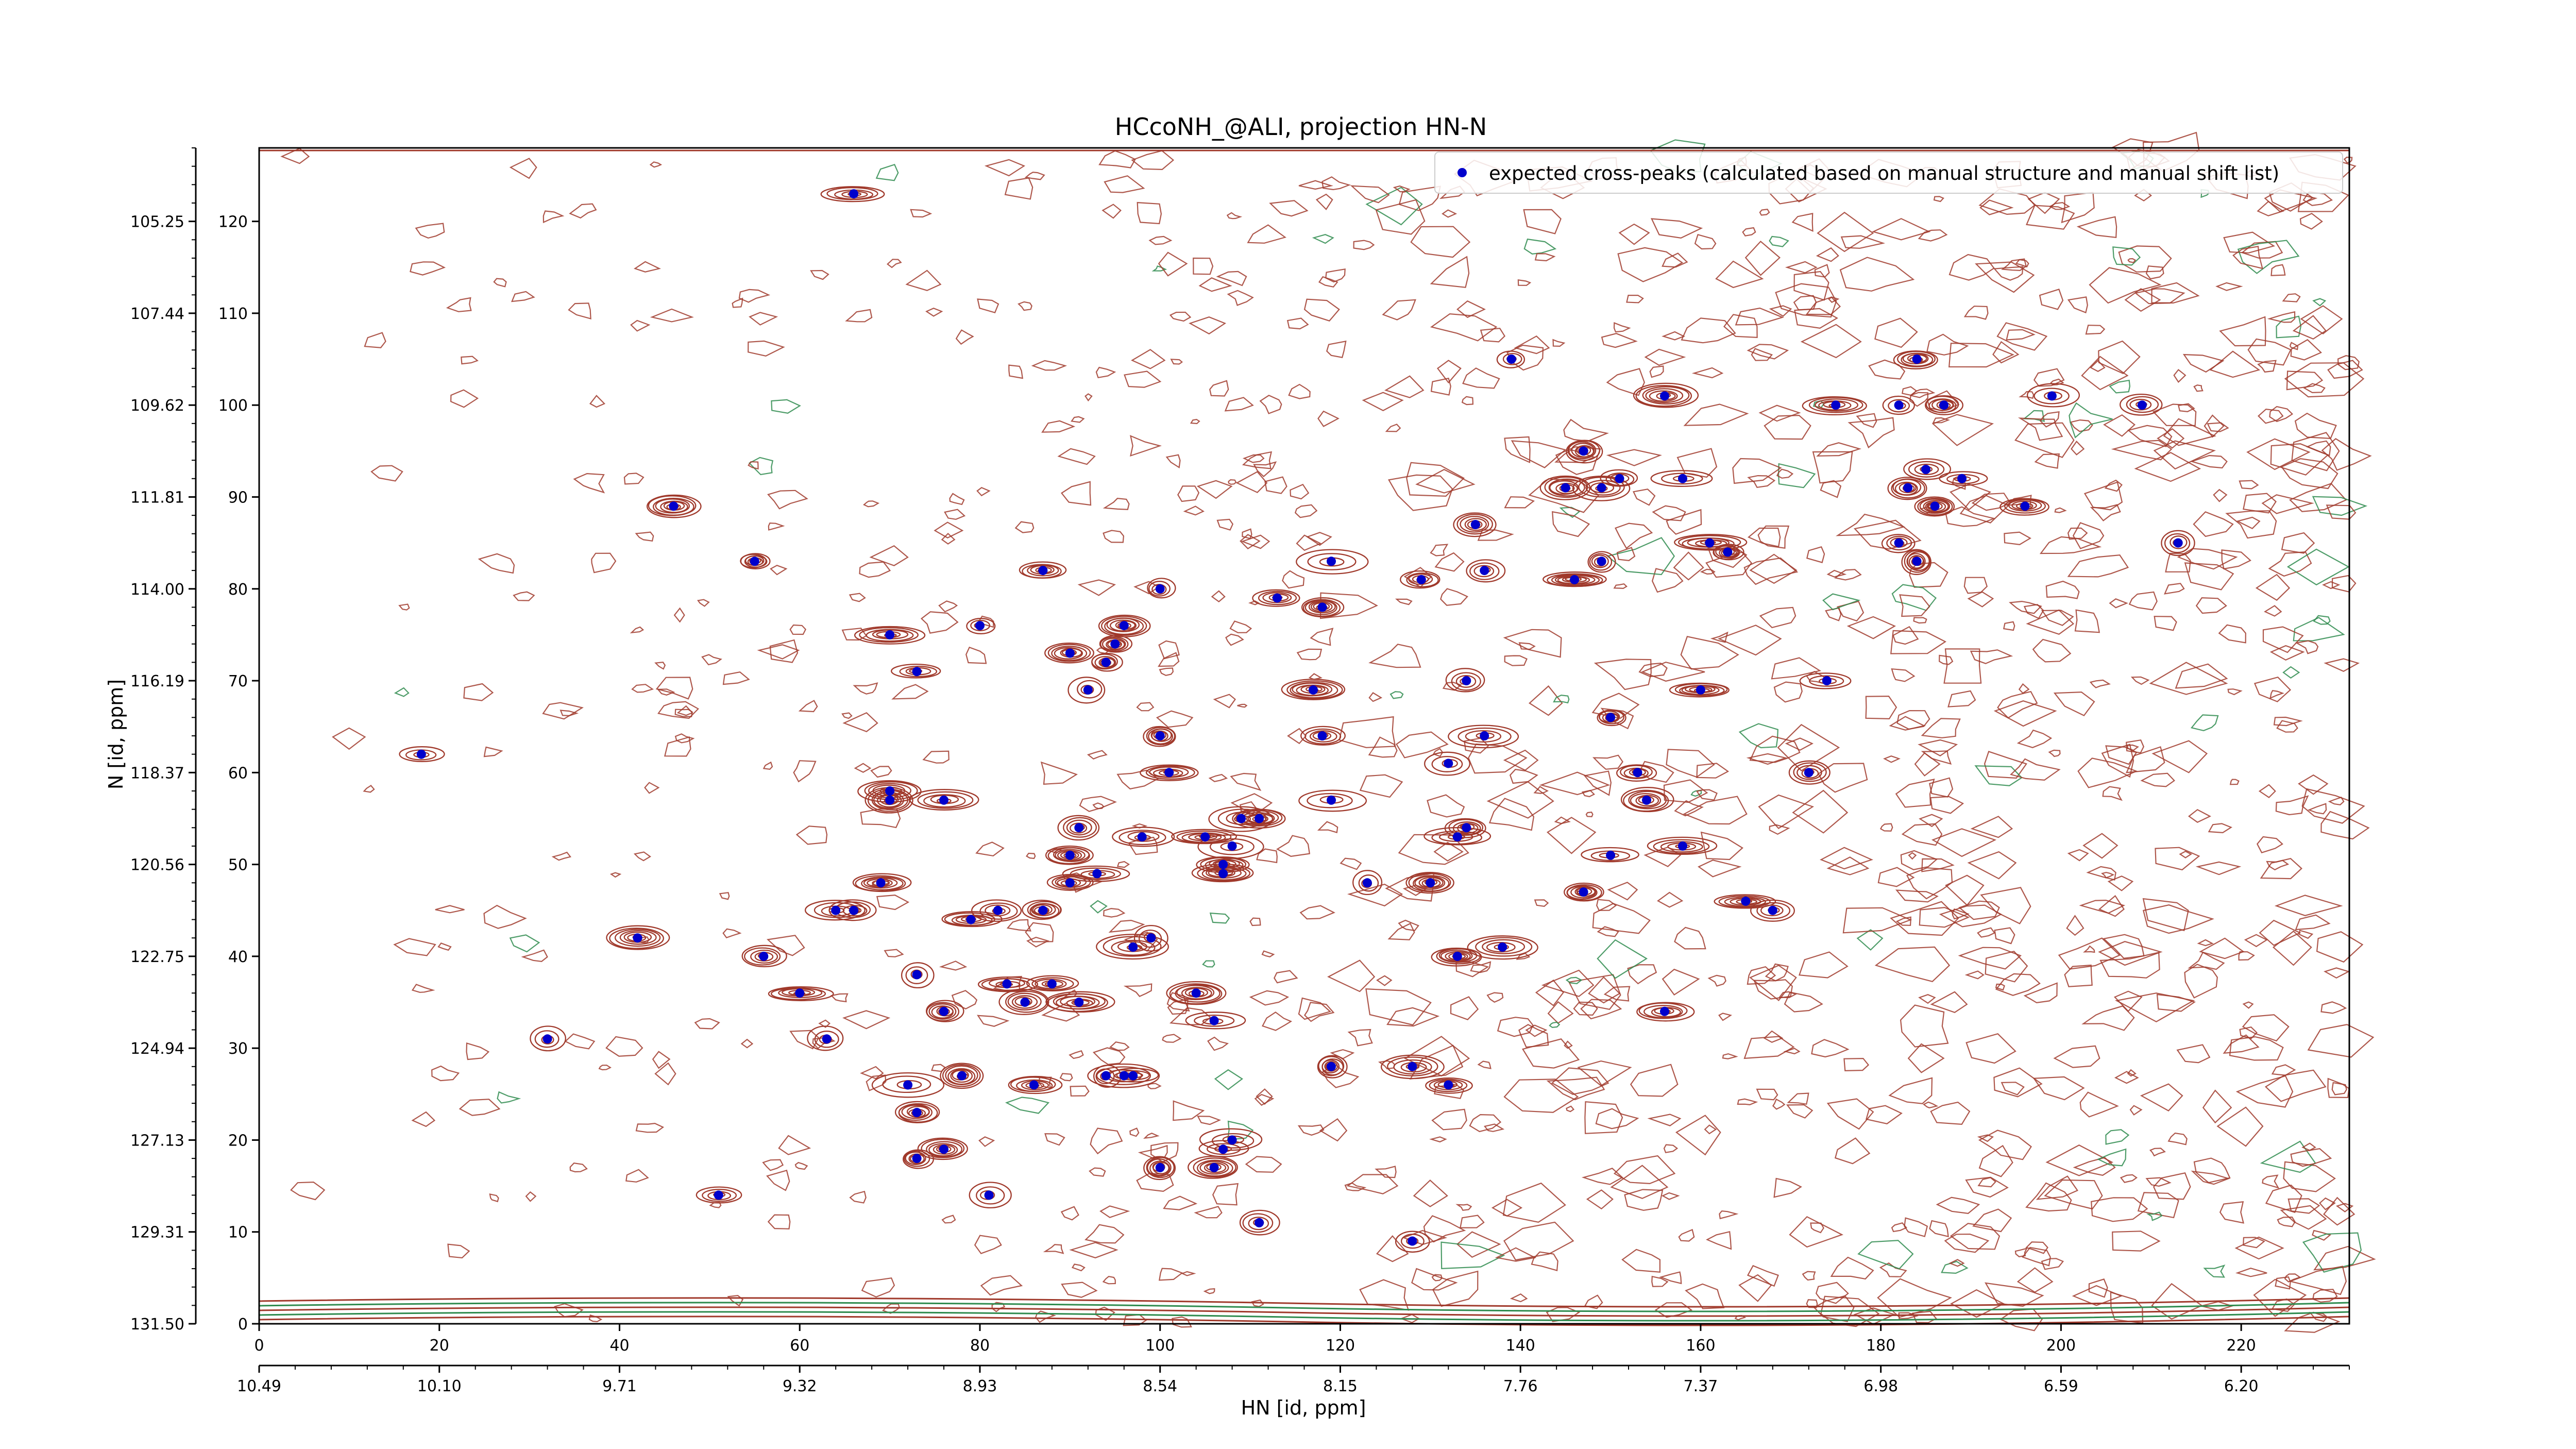 Image resolution: width=2576 pixels, height=1449 pixels. I want to click on x-ppm-tick-label: 8.93, so click(980, 1386).